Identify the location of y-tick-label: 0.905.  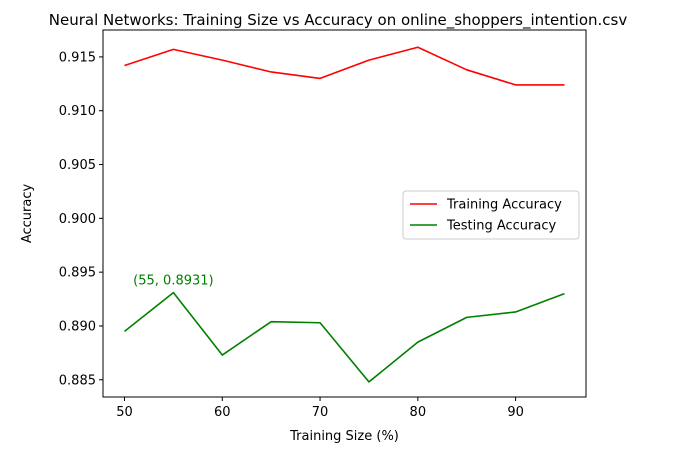
(77, 165).